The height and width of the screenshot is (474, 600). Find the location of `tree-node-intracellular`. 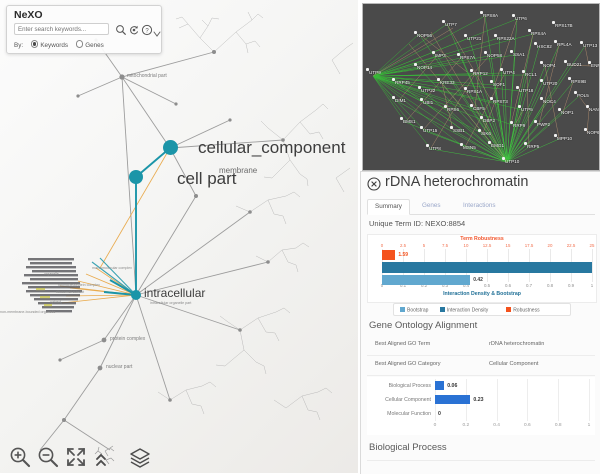

tree-node-intracellular is located at coordinates (136, 295).